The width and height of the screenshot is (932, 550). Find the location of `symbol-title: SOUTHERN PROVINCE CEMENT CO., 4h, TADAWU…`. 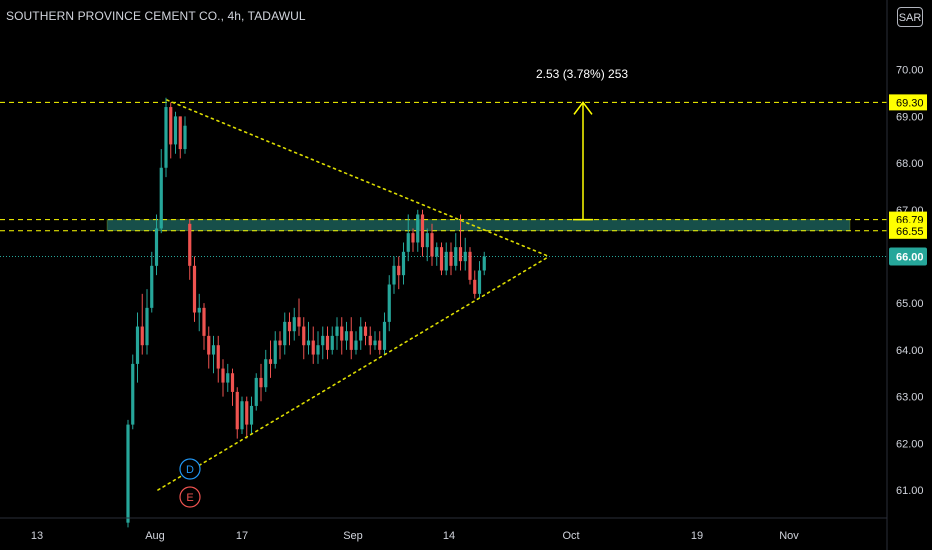

symbol-title: SOUTHERN PROVINCE CEMENT CO., 4h, TADAWU… is located at coordinates (156, 16).